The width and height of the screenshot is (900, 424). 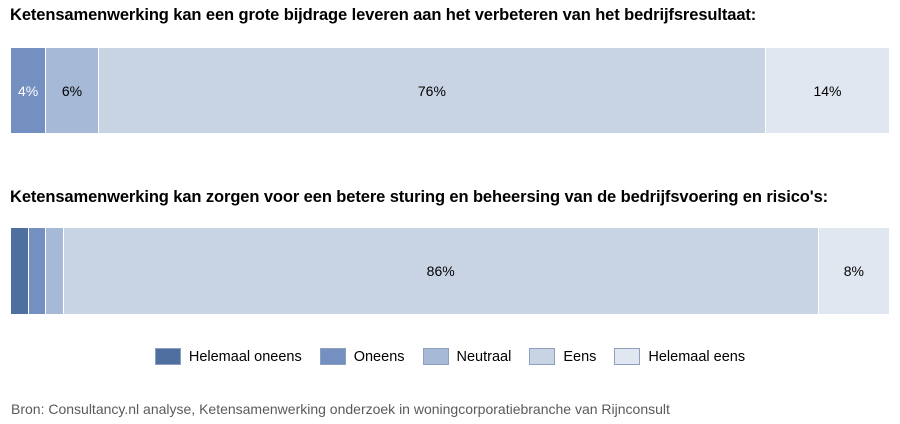 What do you see at coordinates (484, 356) in the screenshot?
I see `legend-label-neutraal: Neutraal` at bounding box center [484, 356].